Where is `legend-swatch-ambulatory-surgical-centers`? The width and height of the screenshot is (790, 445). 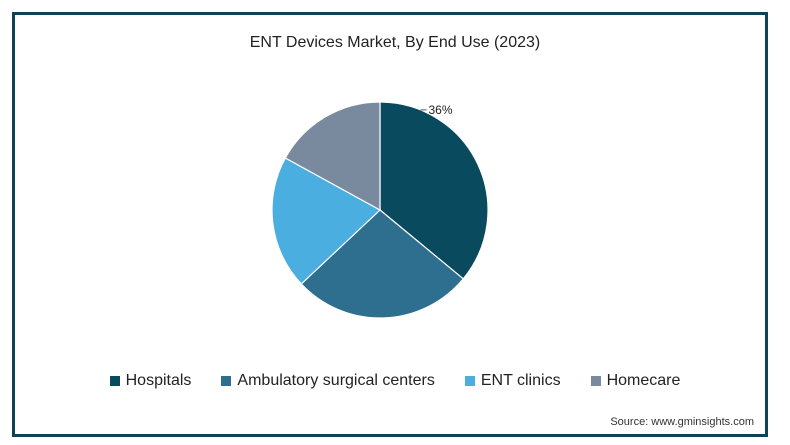
legend-swatch-ambulatory-surgical-centers is located at coordinates (226, 381).